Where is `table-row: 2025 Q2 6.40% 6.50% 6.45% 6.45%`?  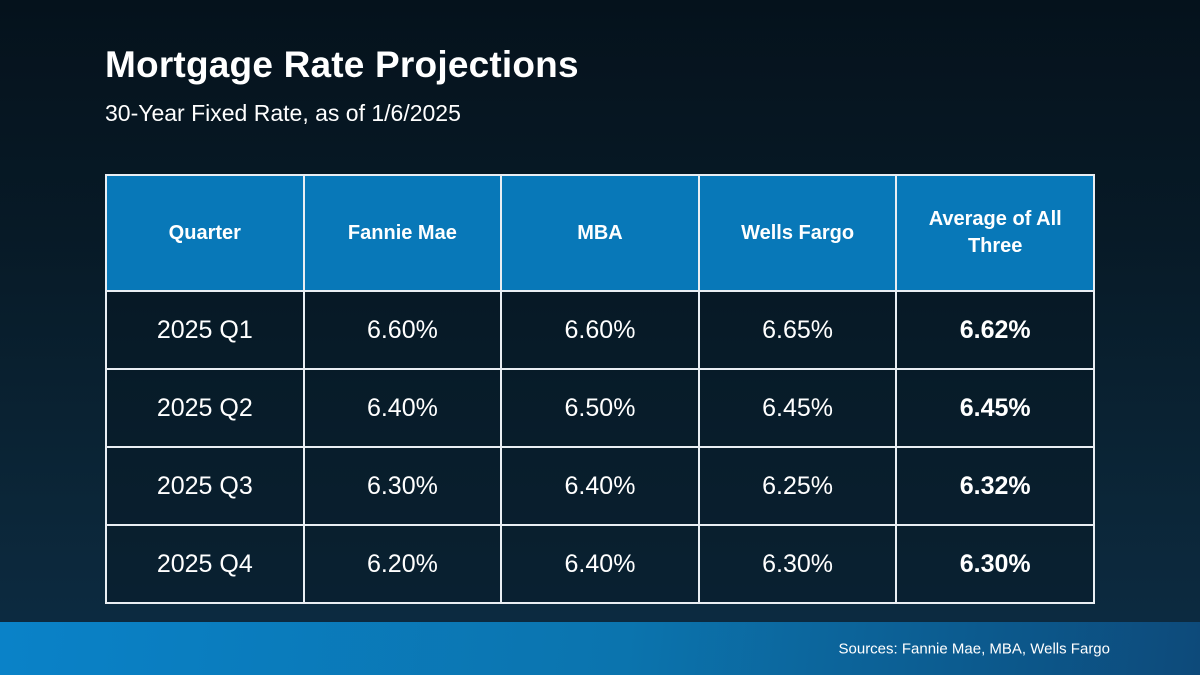 table-row: 2025 Q2 6.40% 6.50% 6.45% 6.45% is located at coordinates (600, 408).